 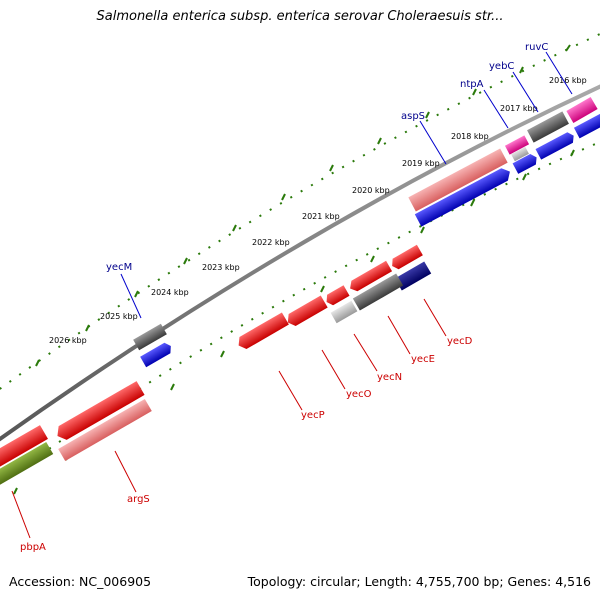 I want to click on gene-pbpA, so click(x=27, y=464).